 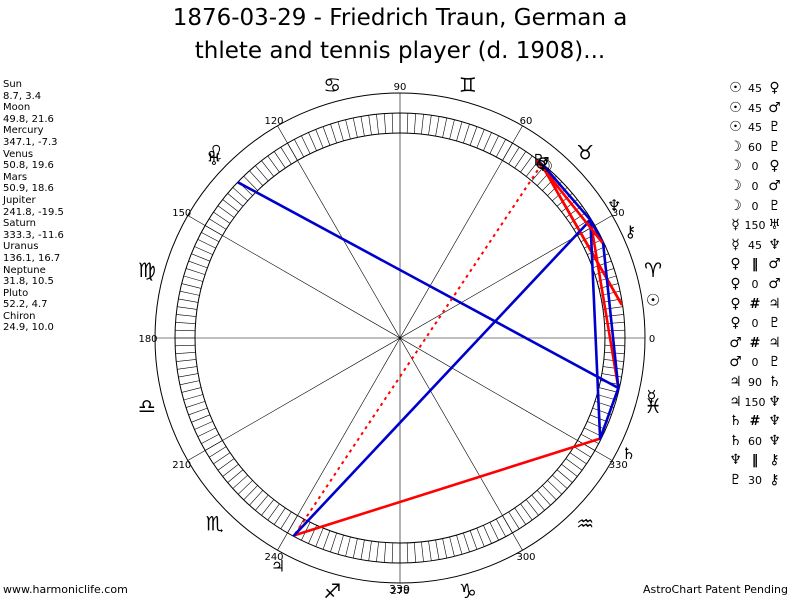 I want to click on aspect-value: ‖, so click(x=755, y=265).